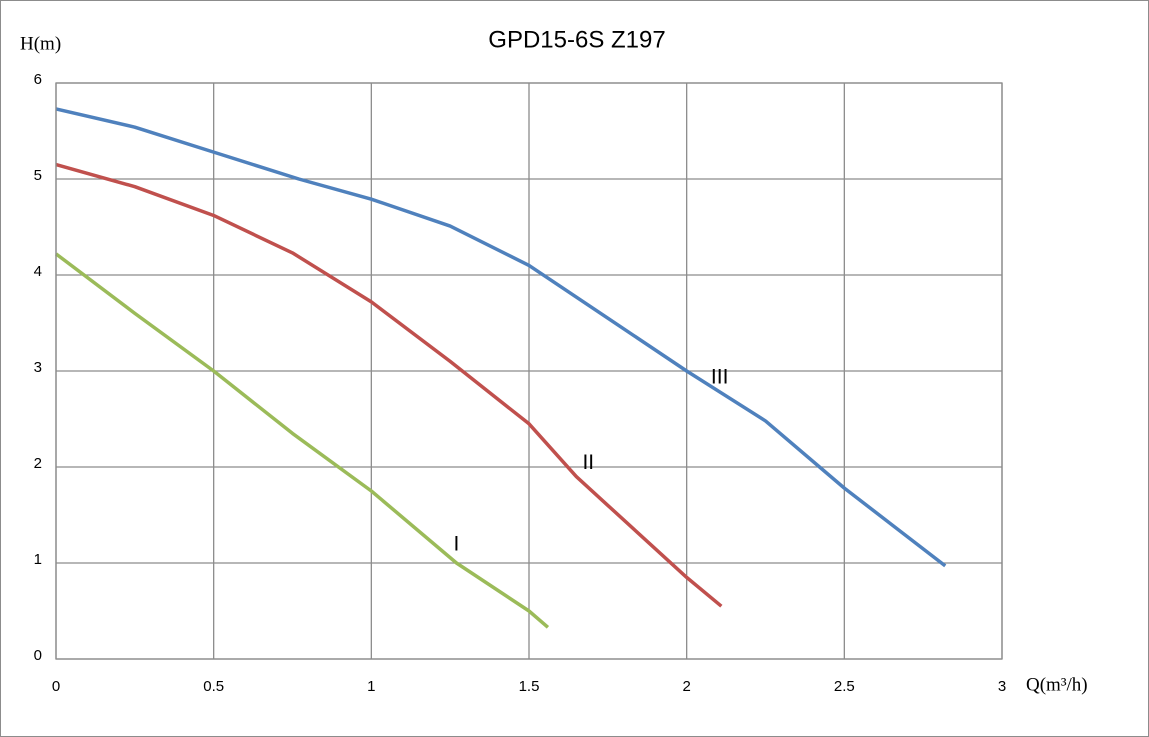 This screenshot has width=1149, height=737. Describe the element at coordinates (686, 686) in the screenshot. I see `x-tick-label: 2` at that location.